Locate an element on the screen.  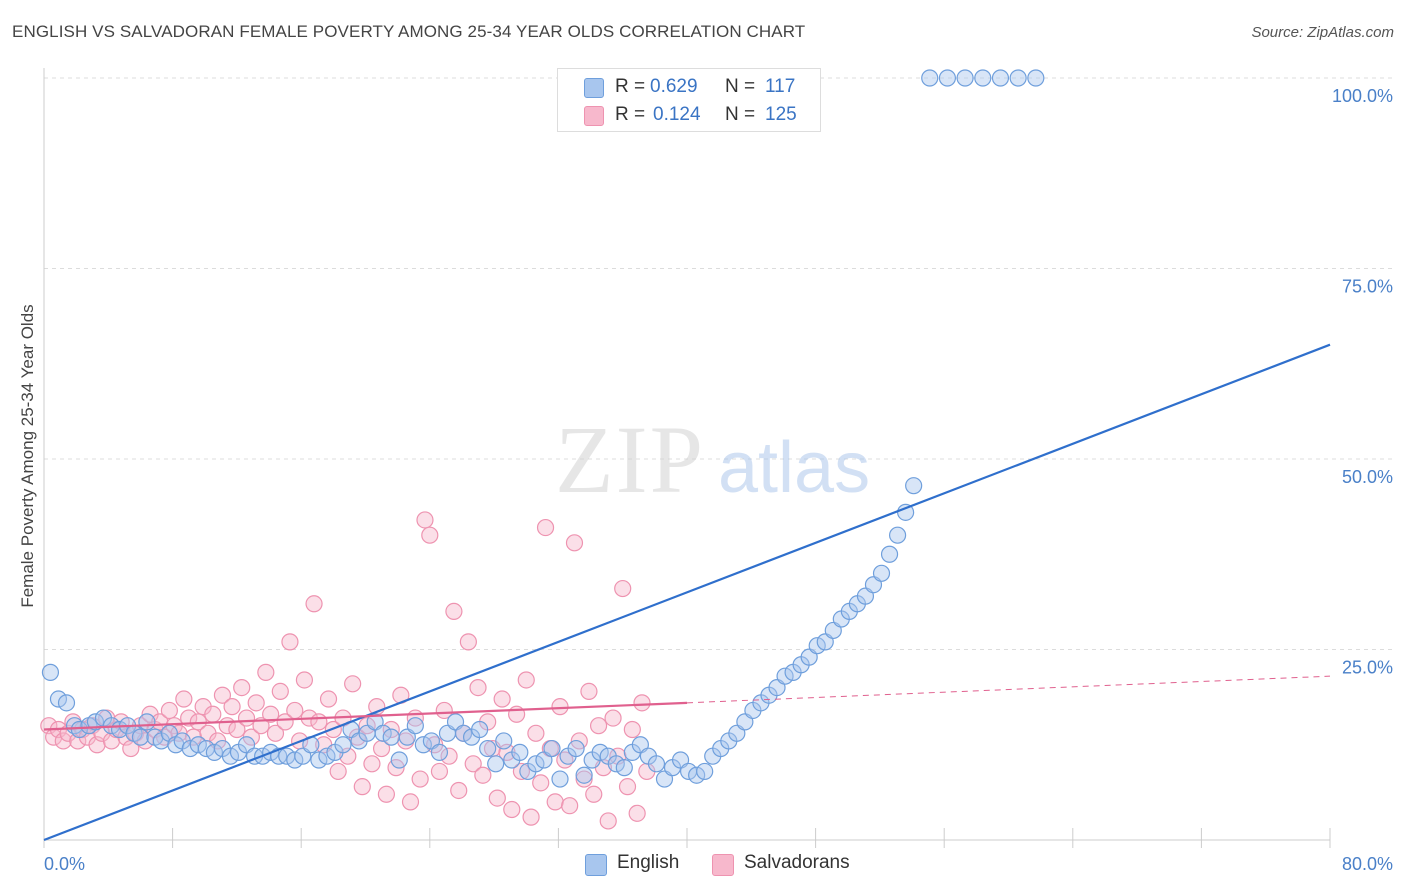
english-legend-label: English is located at coordinates (648, 862).